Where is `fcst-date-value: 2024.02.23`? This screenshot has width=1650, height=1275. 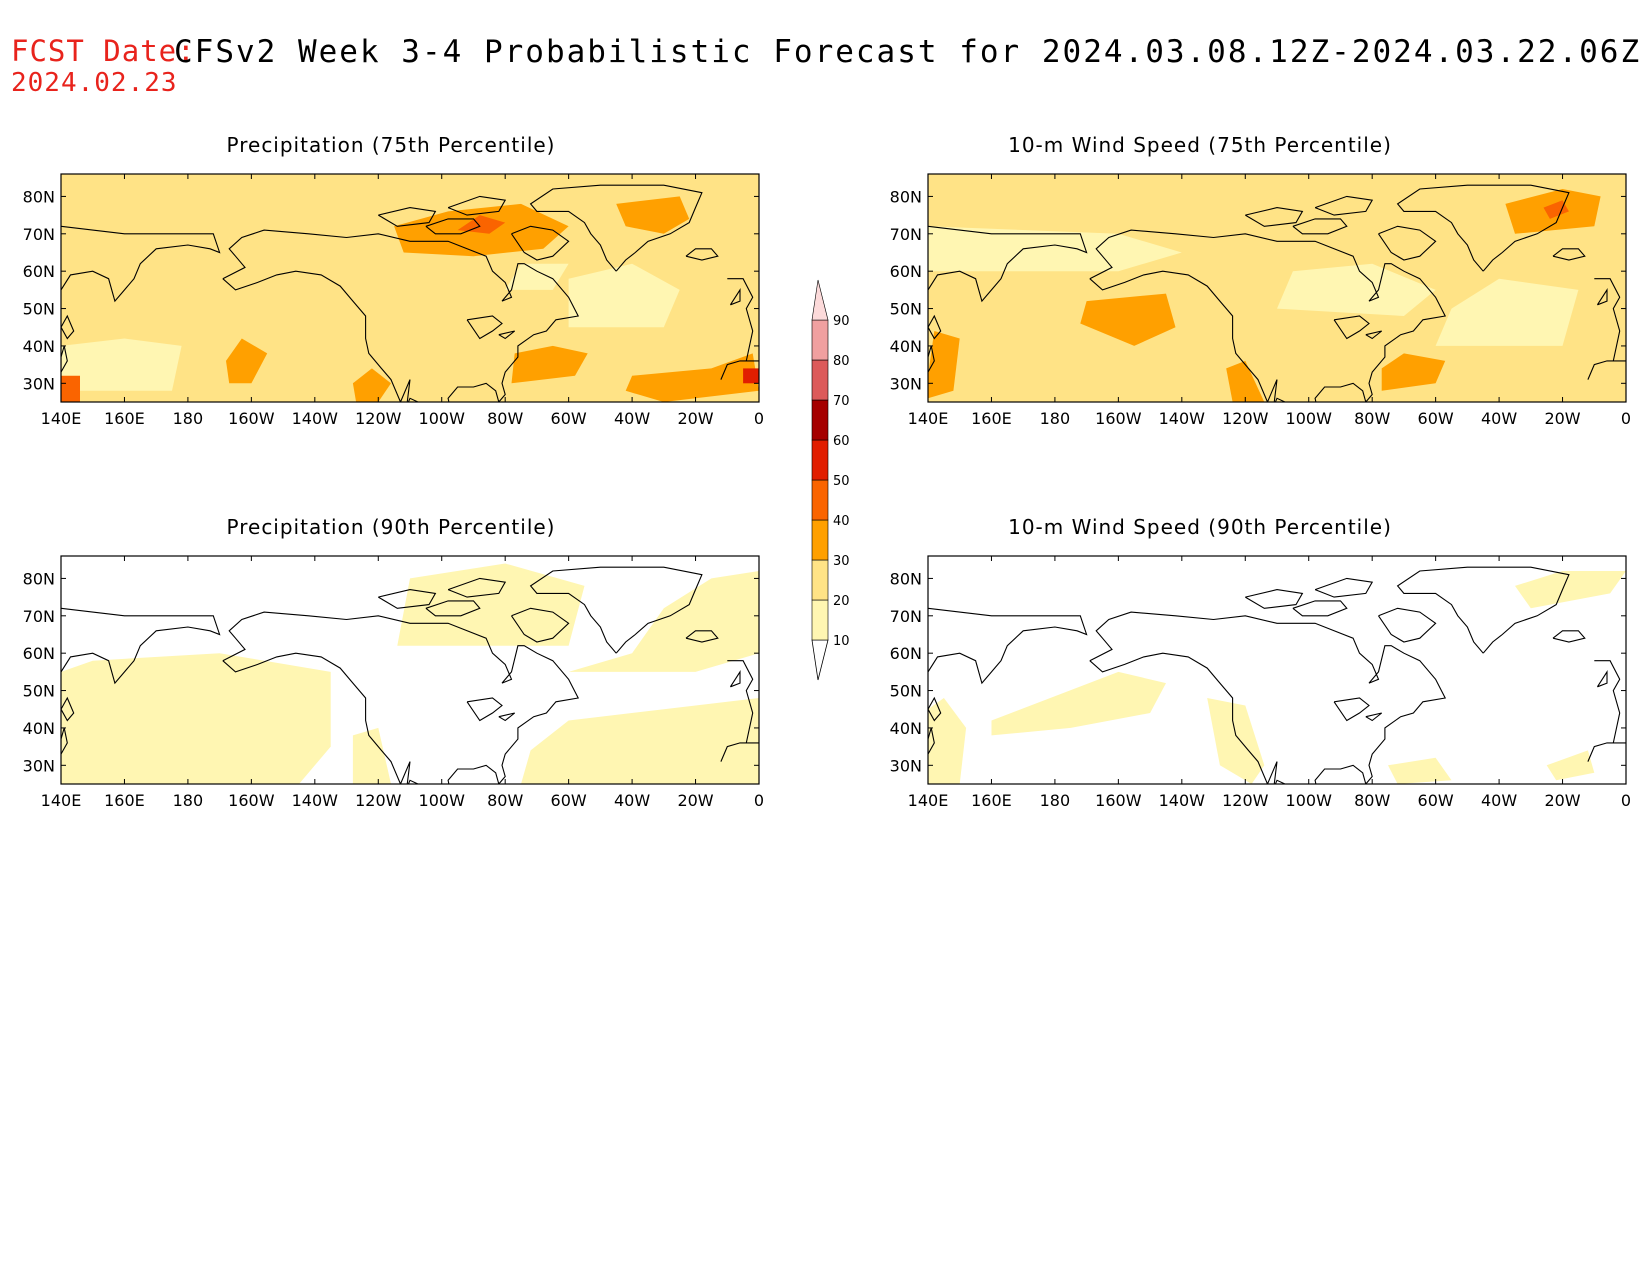 fcst-date-value: 2024.02.23 is located at coordinates (94, 83).